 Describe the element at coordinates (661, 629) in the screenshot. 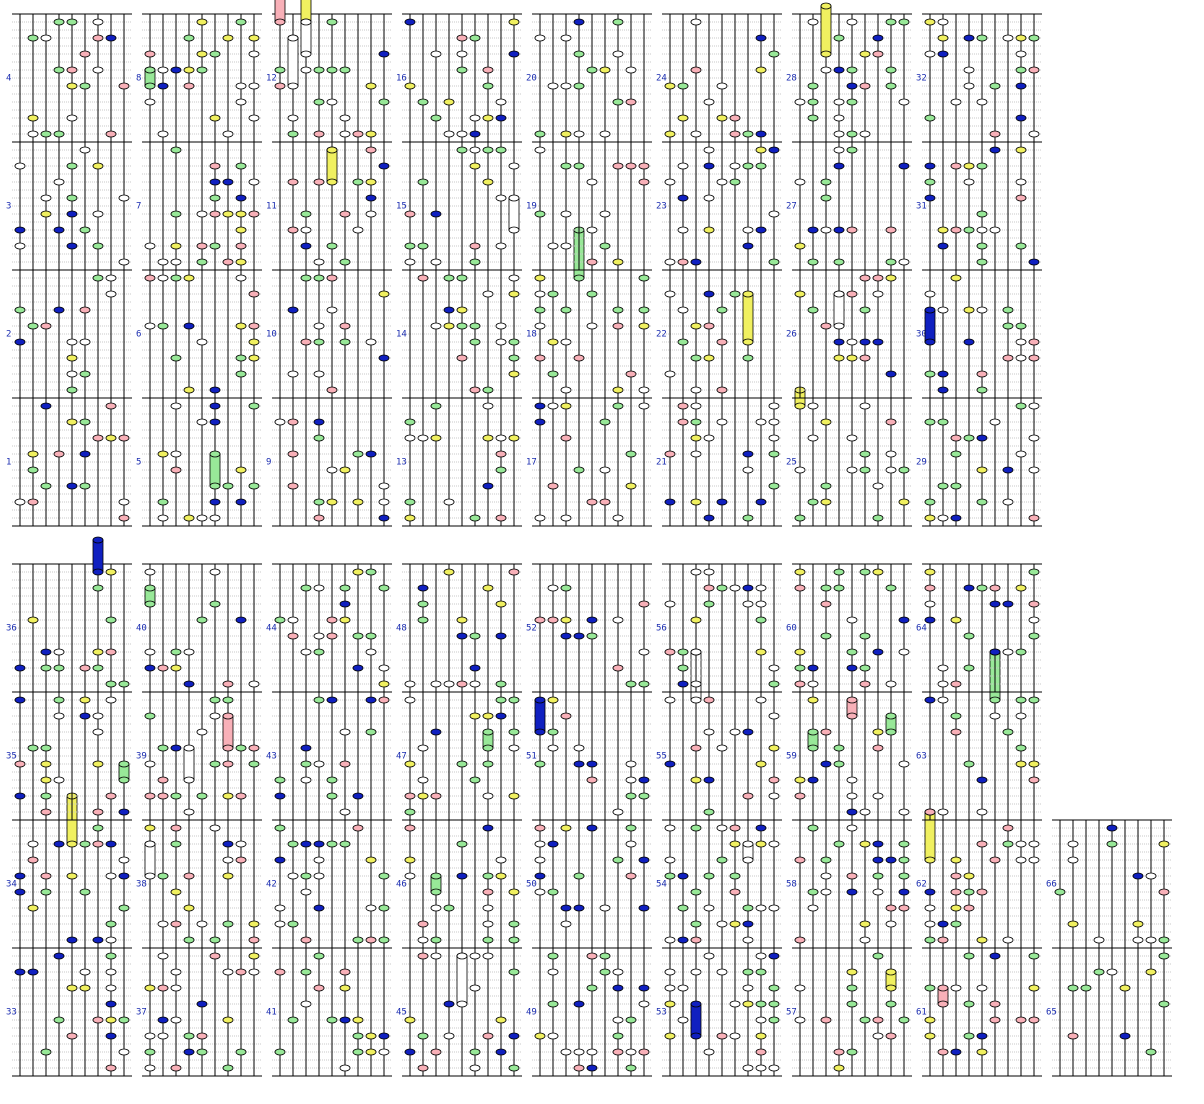

I see `measure-number: 56` at that location.